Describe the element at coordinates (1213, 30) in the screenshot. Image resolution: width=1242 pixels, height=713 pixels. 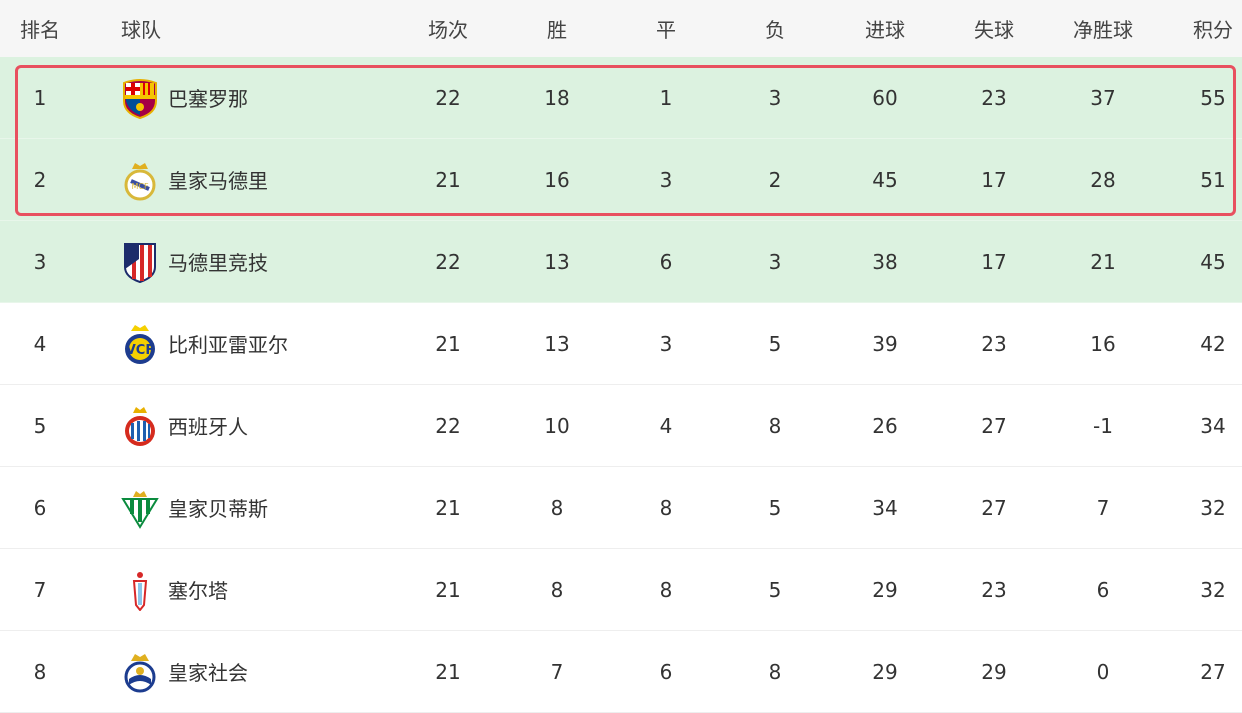
I see `header-points: 积分` at that location.